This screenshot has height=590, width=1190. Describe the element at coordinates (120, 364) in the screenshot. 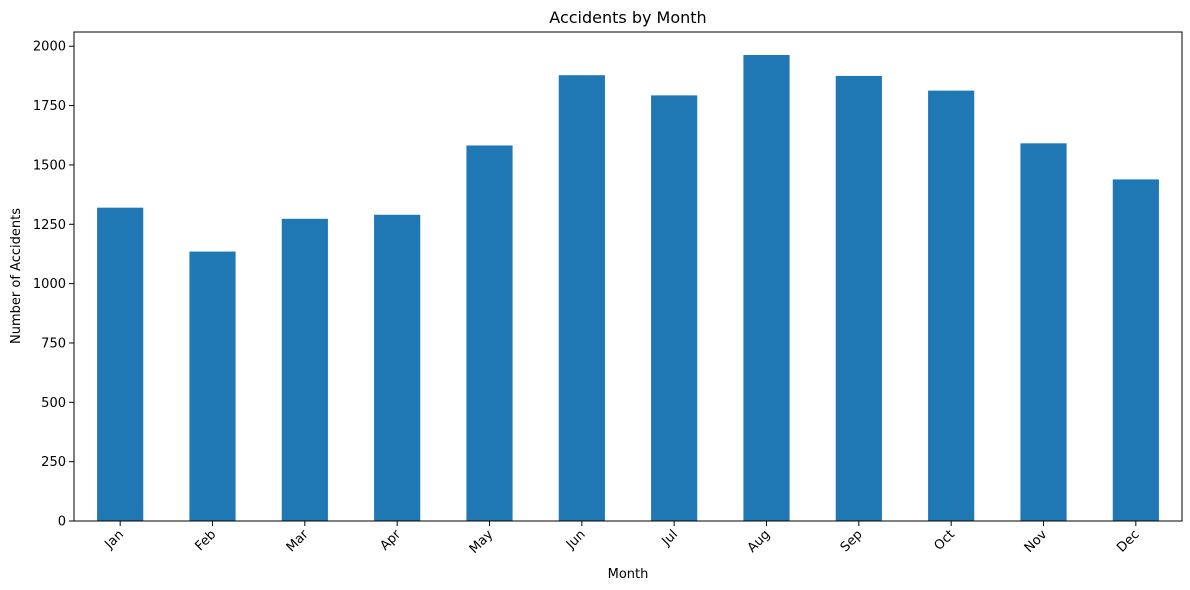

I see `bar-jan` at that location.